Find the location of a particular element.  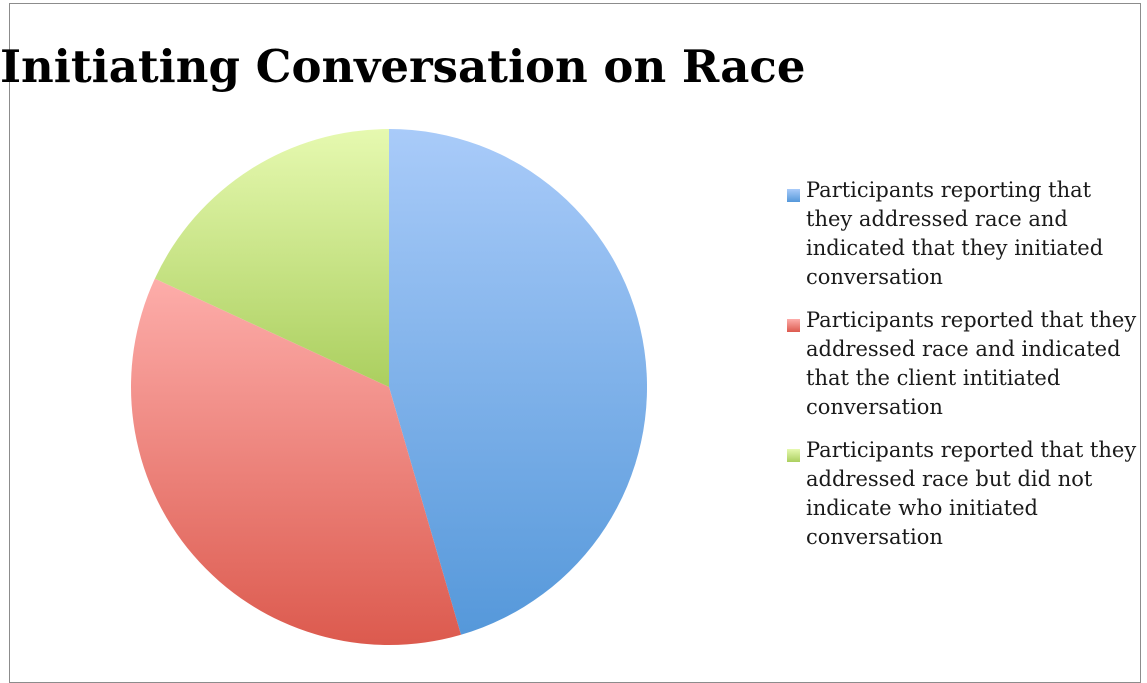

chart-title: Initiating Conversation on Race is located at coordinates (403, 66).